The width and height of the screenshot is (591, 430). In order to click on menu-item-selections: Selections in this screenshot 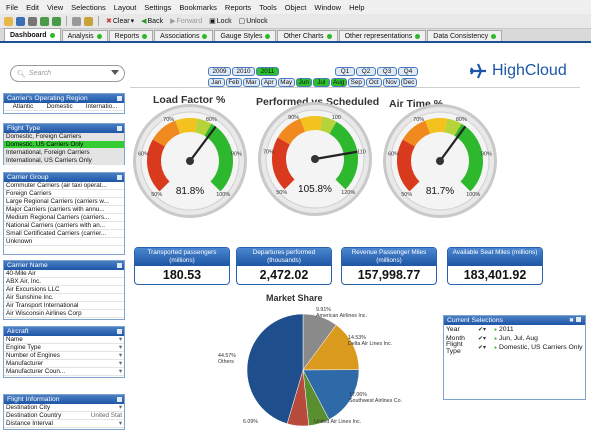, I will do `click(88, 7)`.